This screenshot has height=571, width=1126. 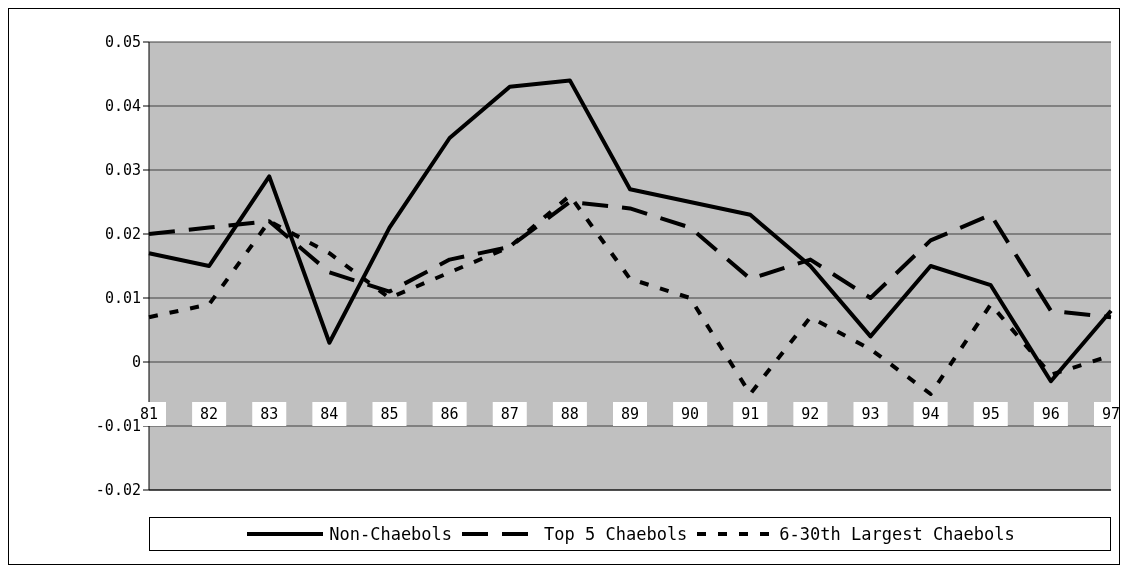 I want to click on legend-label: 6-30th Largest Chaebols, so click(x=897, y=534).